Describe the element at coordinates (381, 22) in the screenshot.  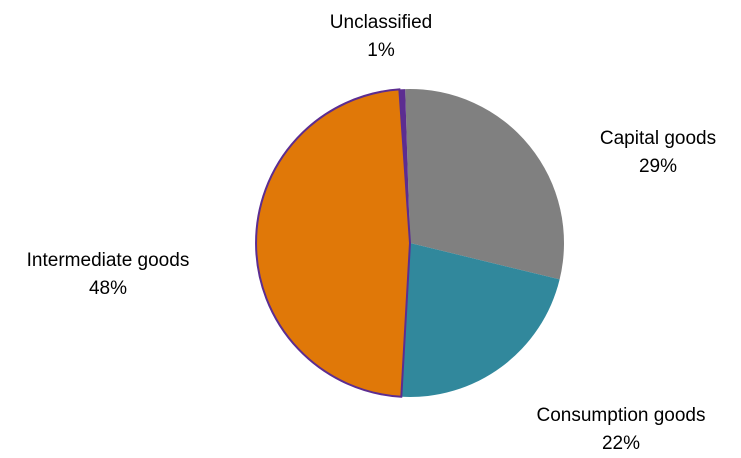
I see `slice-label-unclassified: Unclassified` at that location.